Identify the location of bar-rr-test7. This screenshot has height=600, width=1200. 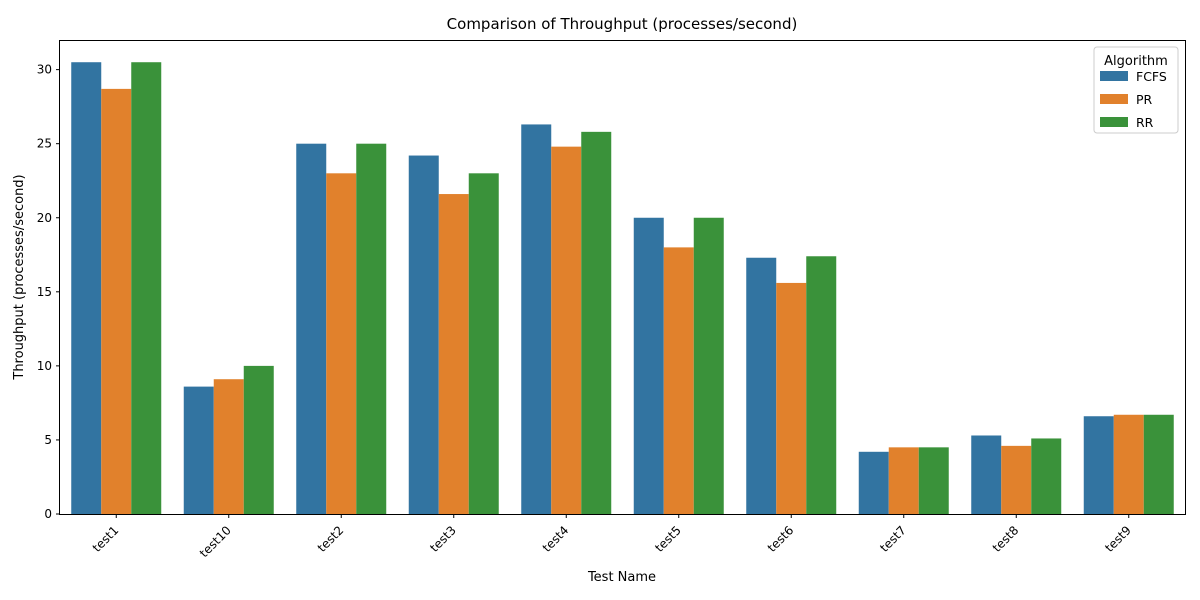
(933, 480).